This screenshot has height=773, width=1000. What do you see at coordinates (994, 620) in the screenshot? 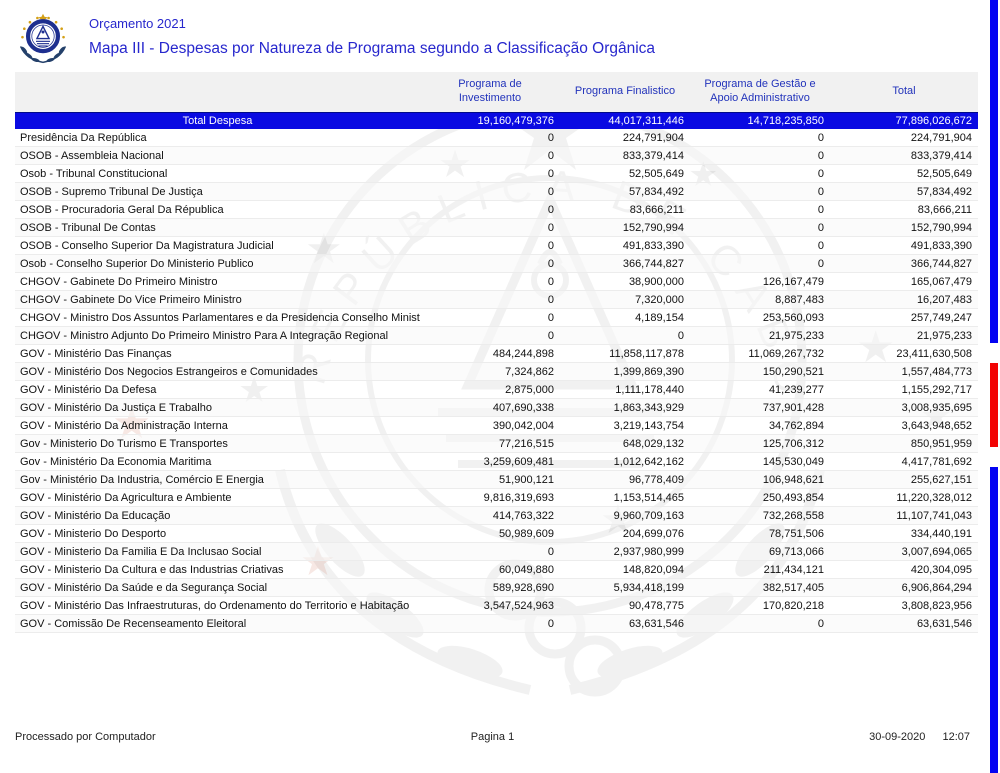
I see `right-edge-bar-blue-bottom` at bounding box center [994, 620].